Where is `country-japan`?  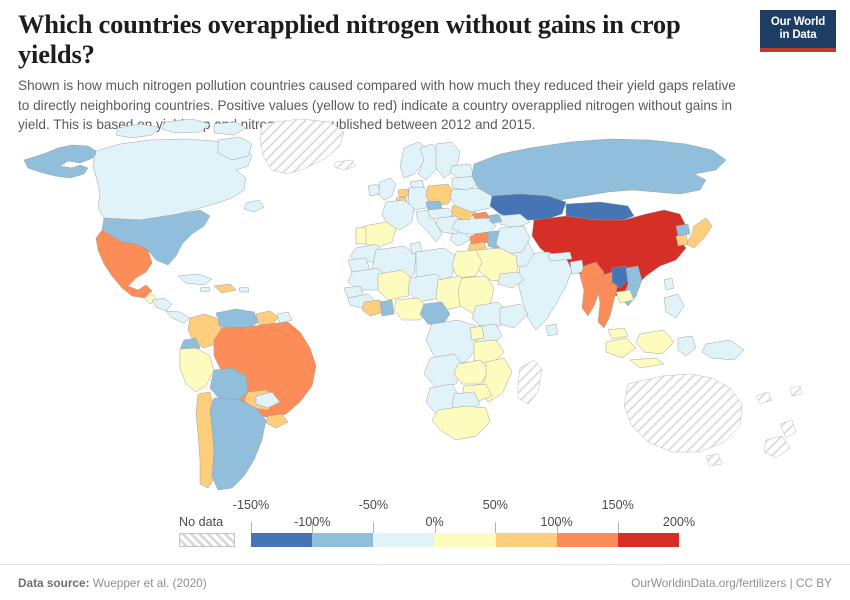
country-japan is located at coordinates (699, 233).